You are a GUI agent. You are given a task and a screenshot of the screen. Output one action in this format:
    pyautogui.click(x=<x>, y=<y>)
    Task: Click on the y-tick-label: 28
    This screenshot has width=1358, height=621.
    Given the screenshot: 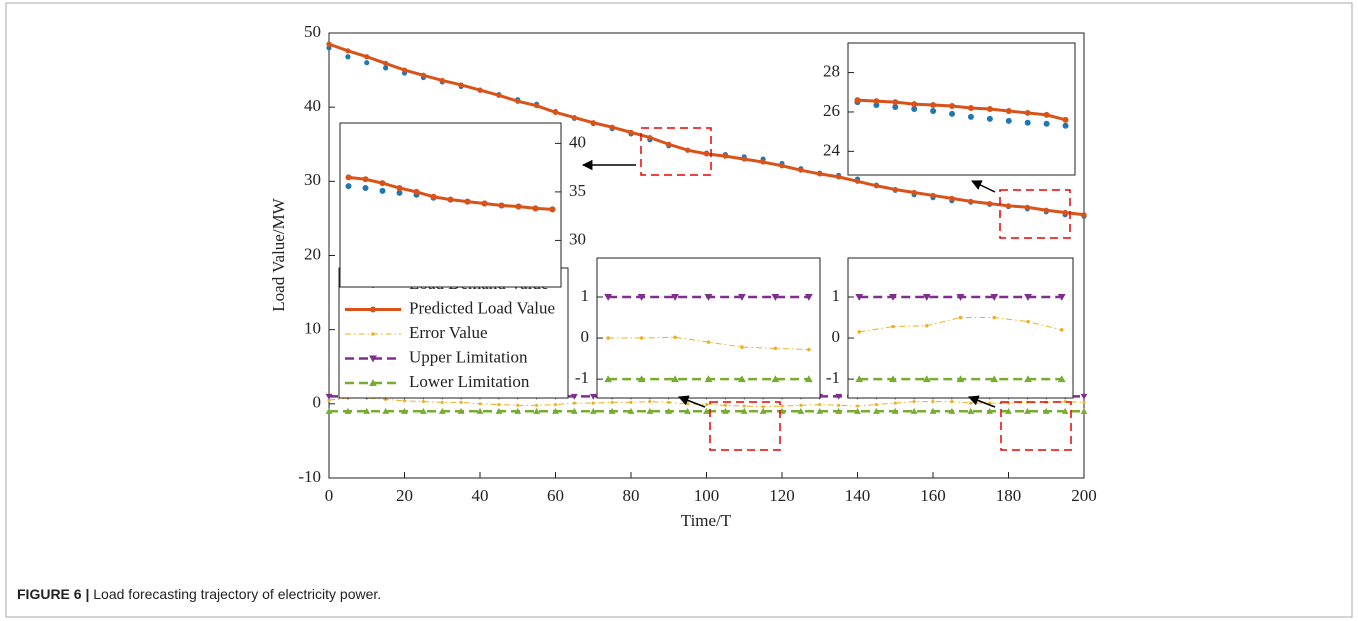 What is the action you would take?
    pyautogui.click(x=831, y=70)
    